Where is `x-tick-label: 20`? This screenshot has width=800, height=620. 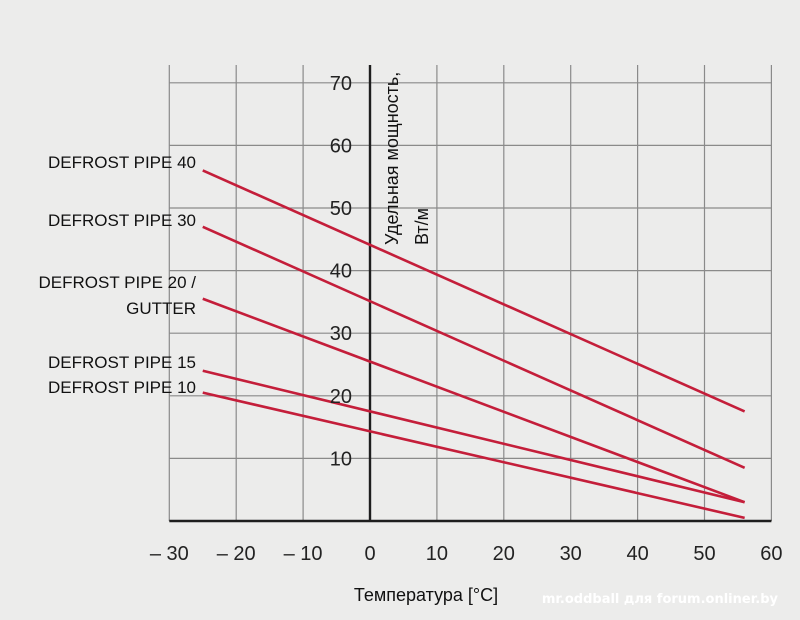
x-tick-label: 20 is located at coordinates (504, 554).